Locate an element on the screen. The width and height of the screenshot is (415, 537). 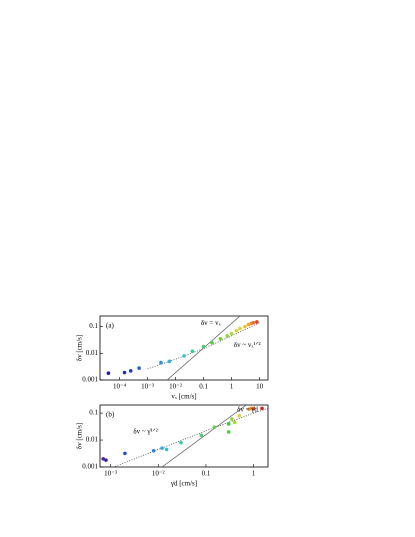
annotation: δv = γ̇d is located at coordinates (247, 410).